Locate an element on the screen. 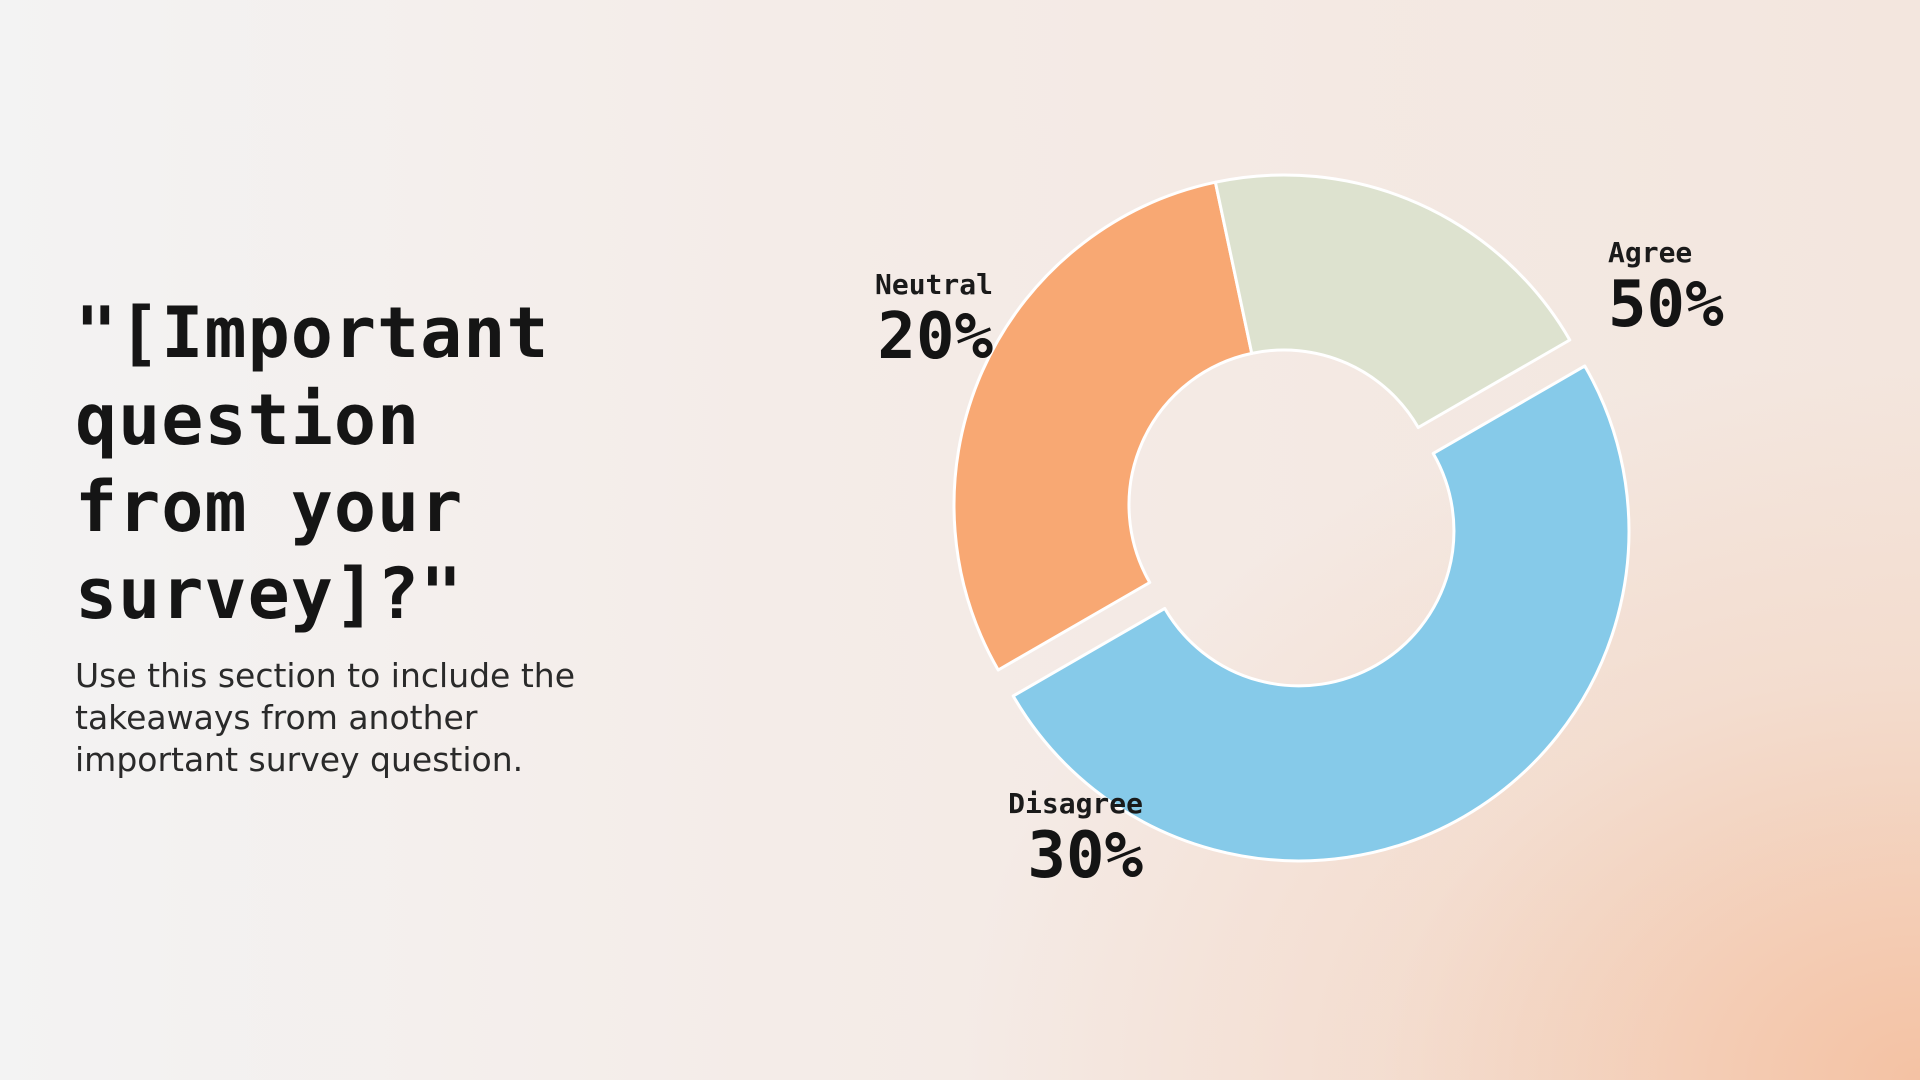 This screenshot has width=1920, height=1080. value-disagree: 30% is located at coordinates (1085, 856).